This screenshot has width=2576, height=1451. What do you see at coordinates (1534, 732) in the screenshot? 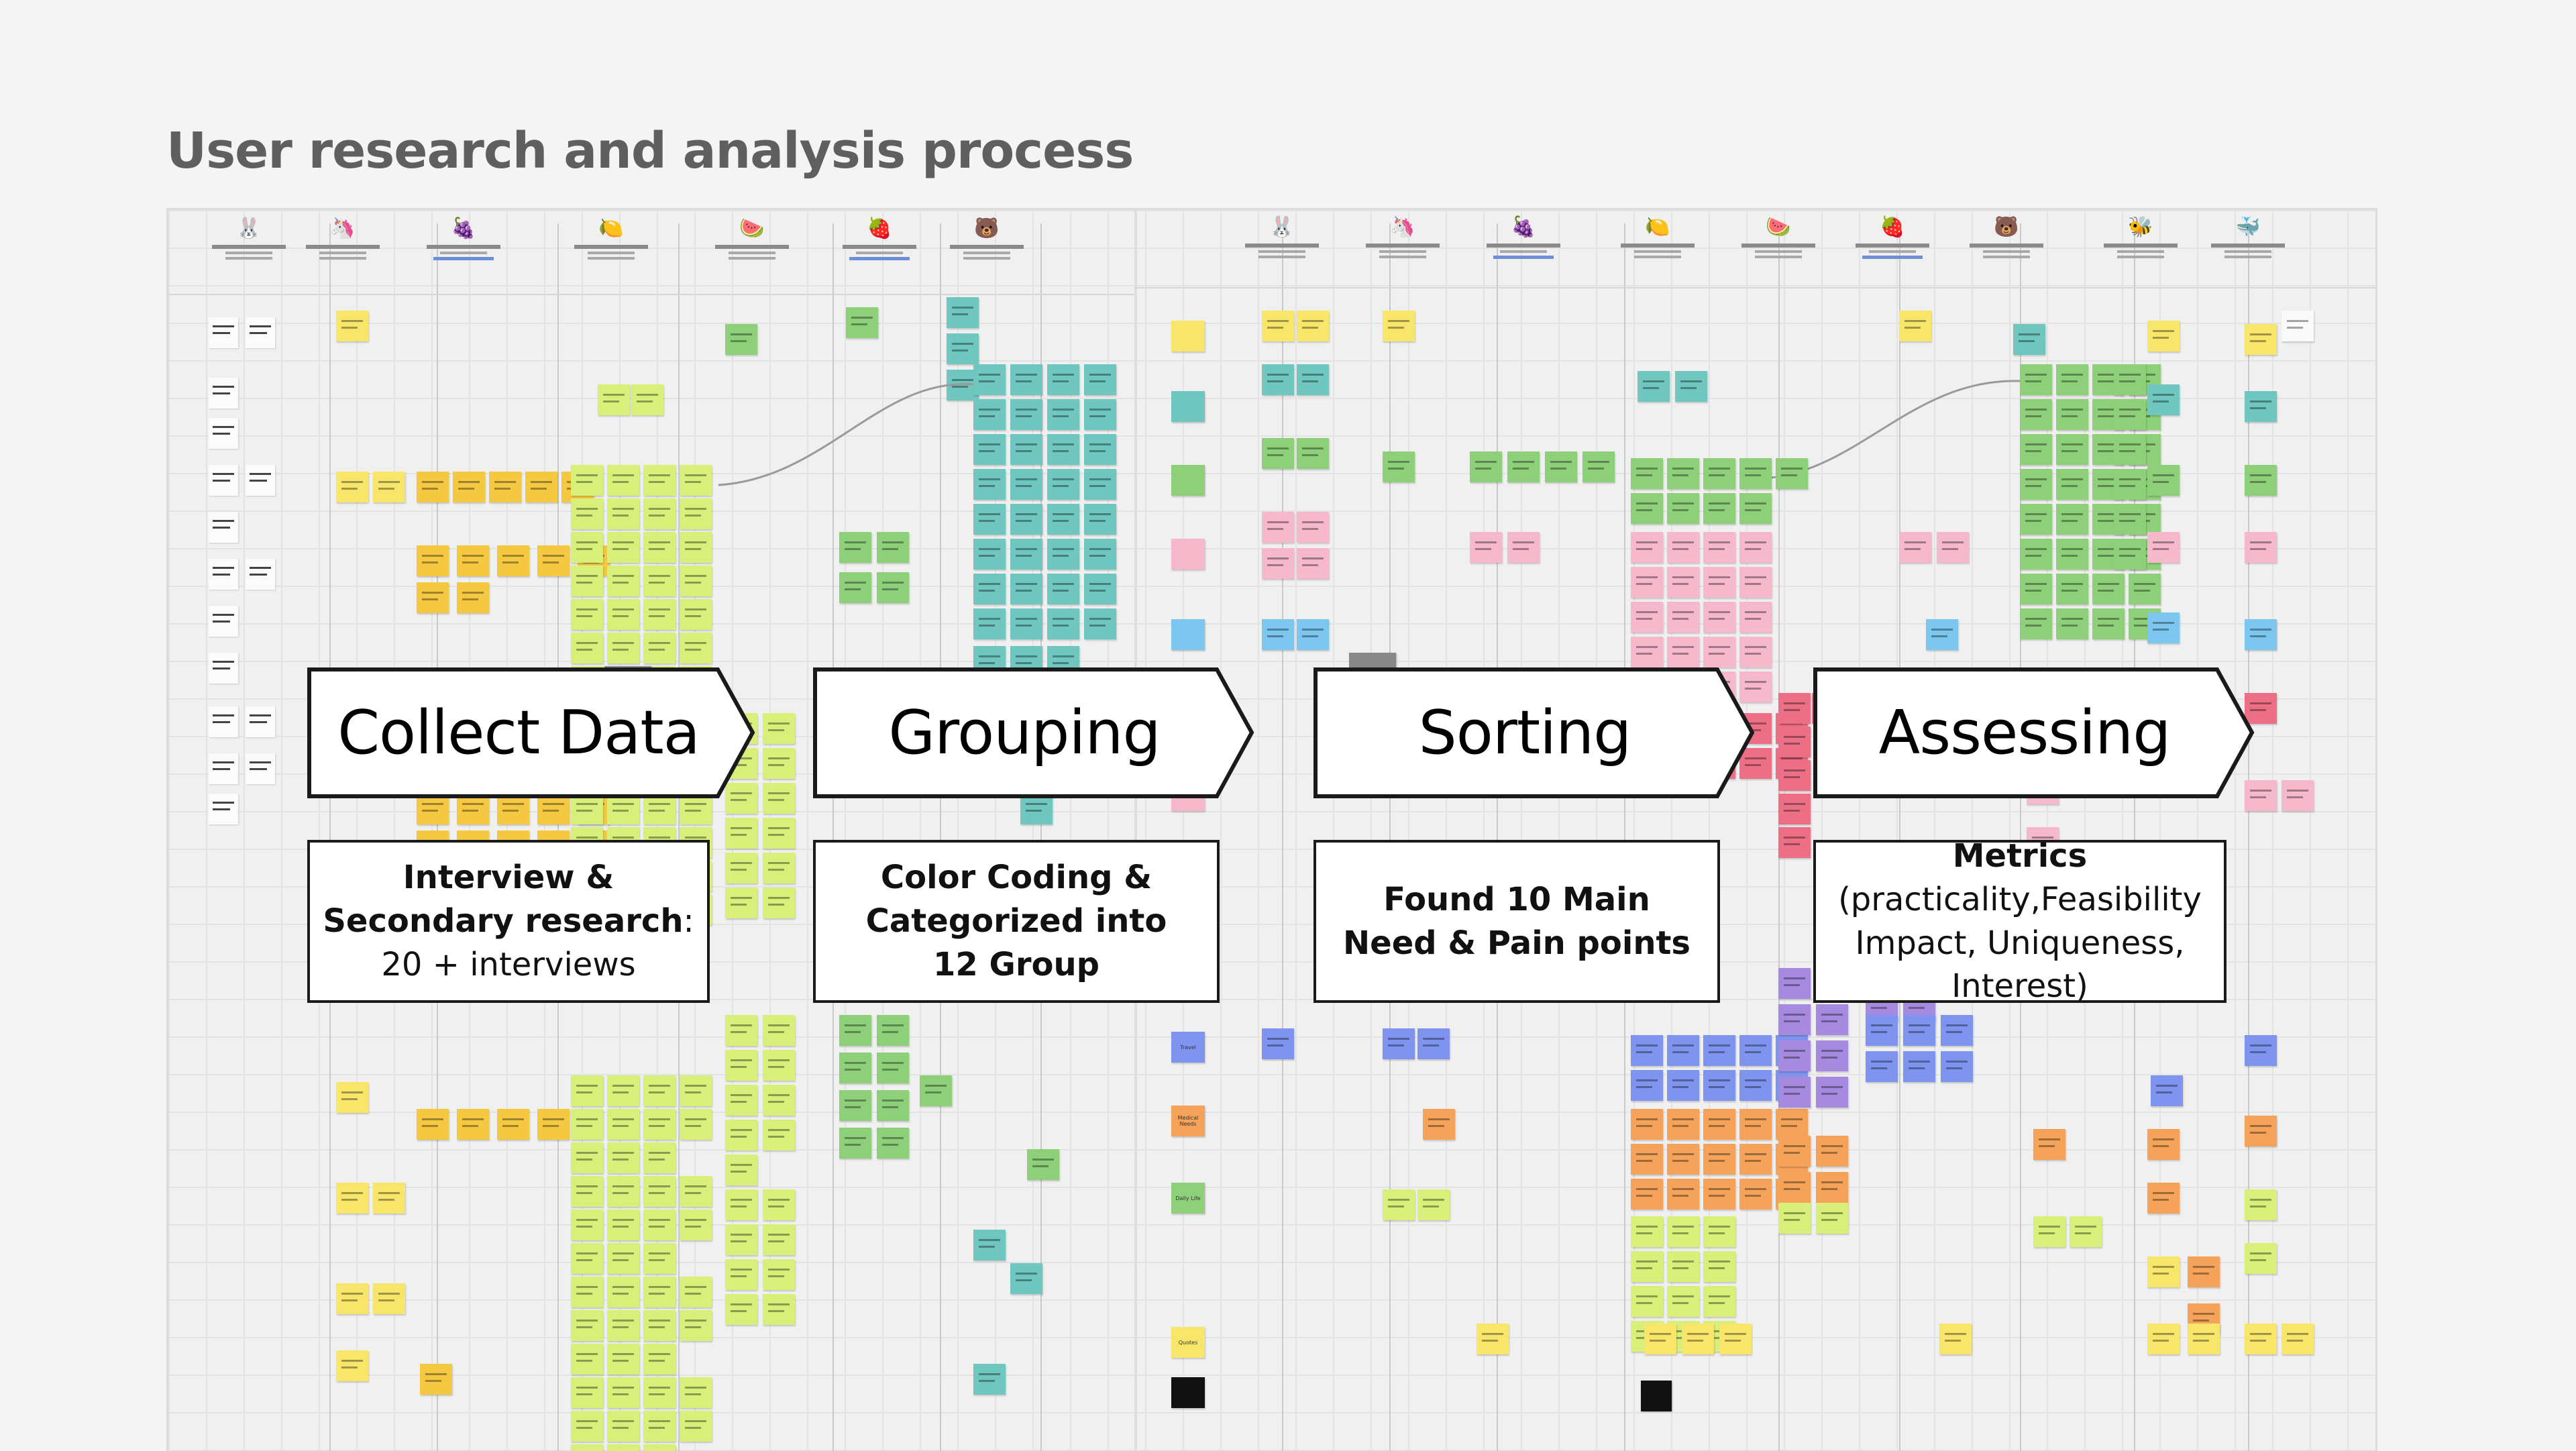
I see `stage-sorting-chevron: Sorting` at bounding box center [1534, 732].